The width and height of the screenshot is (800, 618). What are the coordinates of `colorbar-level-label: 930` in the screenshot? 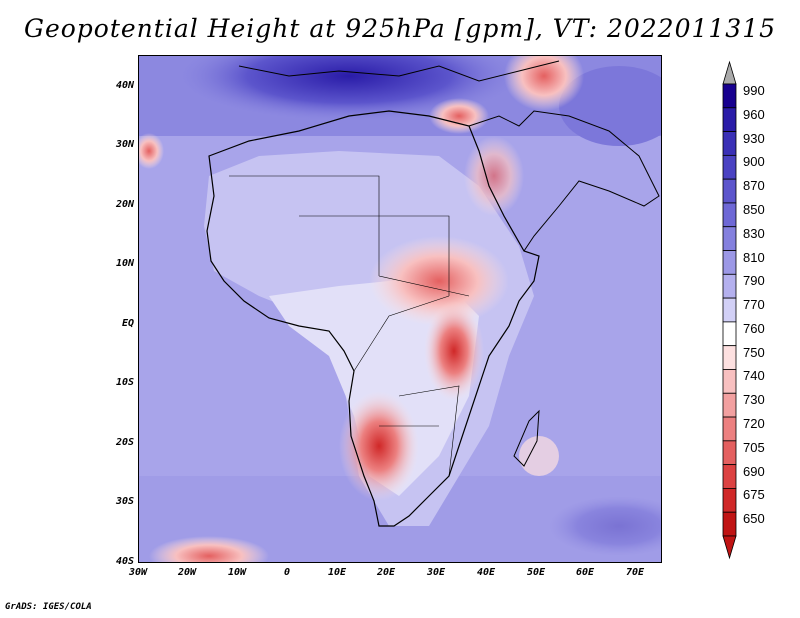 It's located at (754, 138).